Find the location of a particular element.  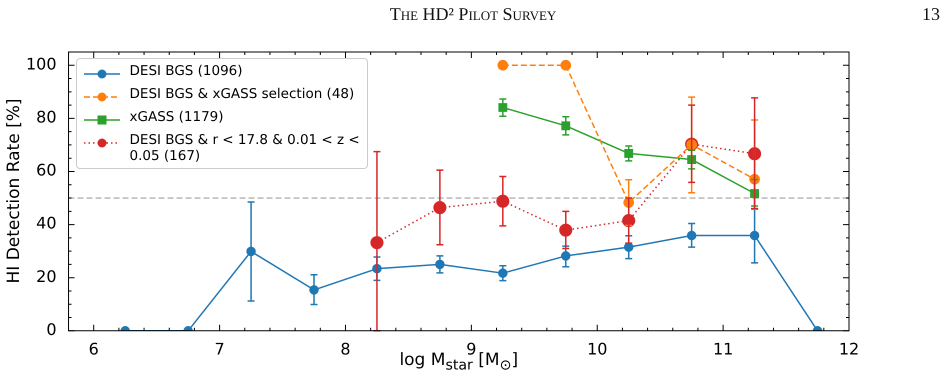

text: The HD² Pilot Survey is located at coordinates (473, 14).